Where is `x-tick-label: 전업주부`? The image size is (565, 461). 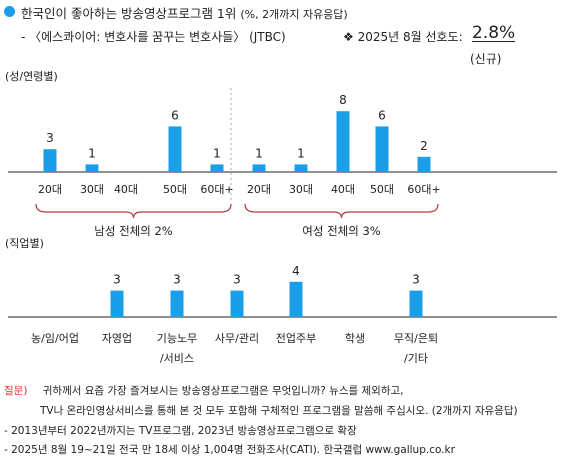 x-tick-label: 전업주부 is located at coordinates (296, 338).